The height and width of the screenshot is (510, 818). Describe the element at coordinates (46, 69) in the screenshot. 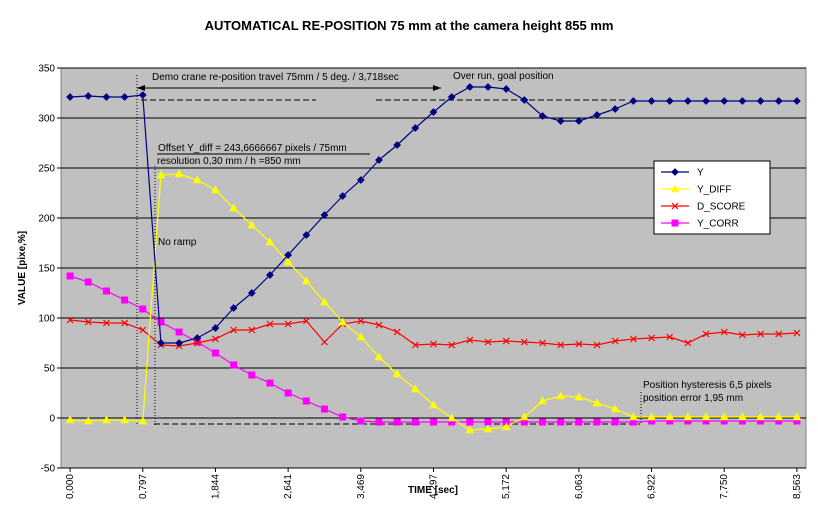

I see `y-tick-label: 350` at that location.